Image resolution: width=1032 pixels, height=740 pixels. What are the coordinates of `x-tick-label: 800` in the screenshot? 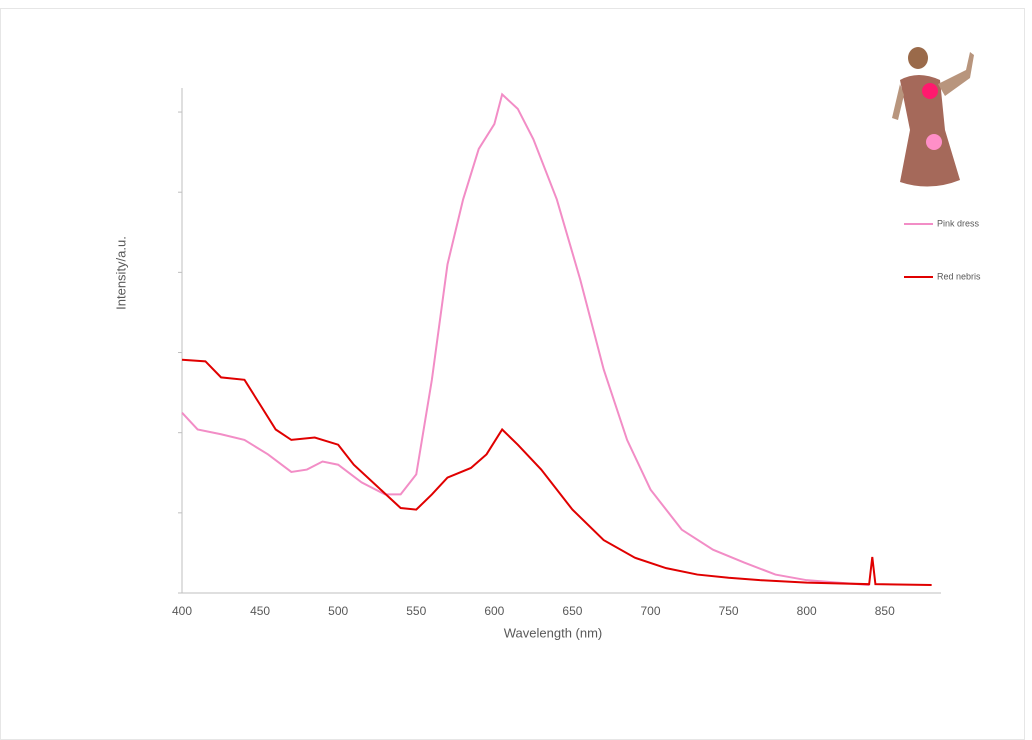 It's located at (807, 611).